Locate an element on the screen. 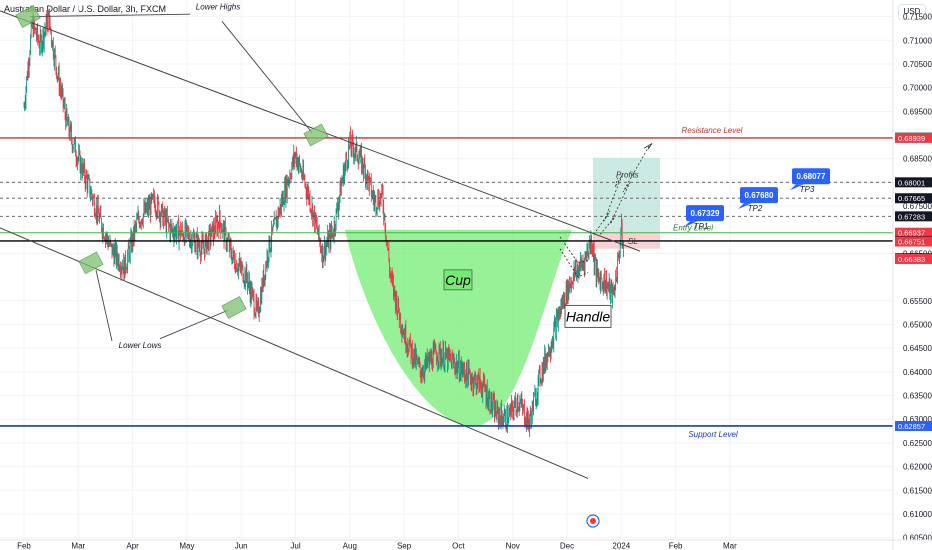  time-tick-label: Jun is located at coordinates (241, 546).